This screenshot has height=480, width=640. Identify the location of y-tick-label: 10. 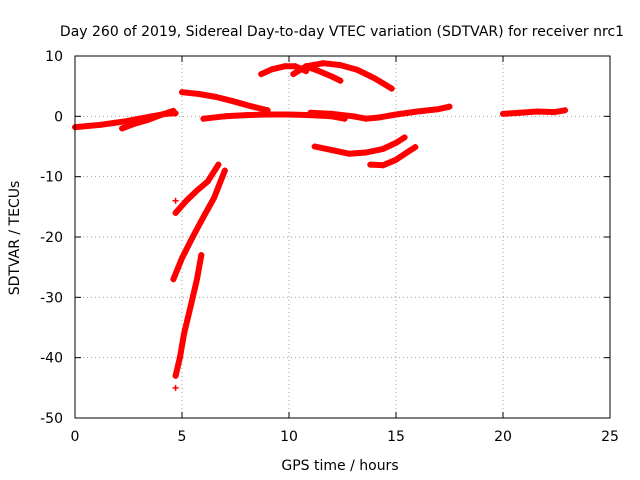
(54, 57).